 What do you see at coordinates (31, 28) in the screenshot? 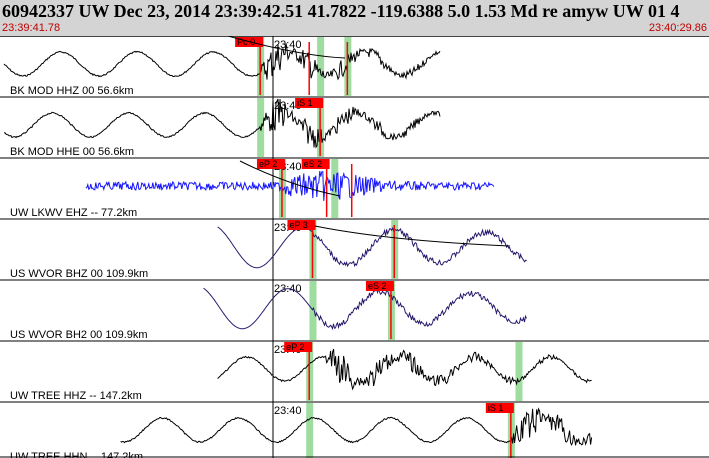
I see `start-time-label: 23:39:41.78` at bounding box center [31, 28].